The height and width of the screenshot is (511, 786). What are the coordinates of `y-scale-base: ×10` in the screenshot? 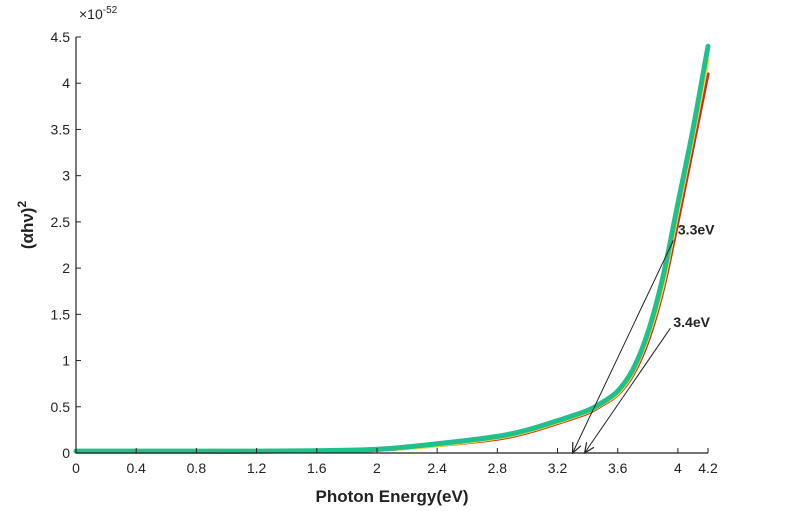 It's located at (91, 14).